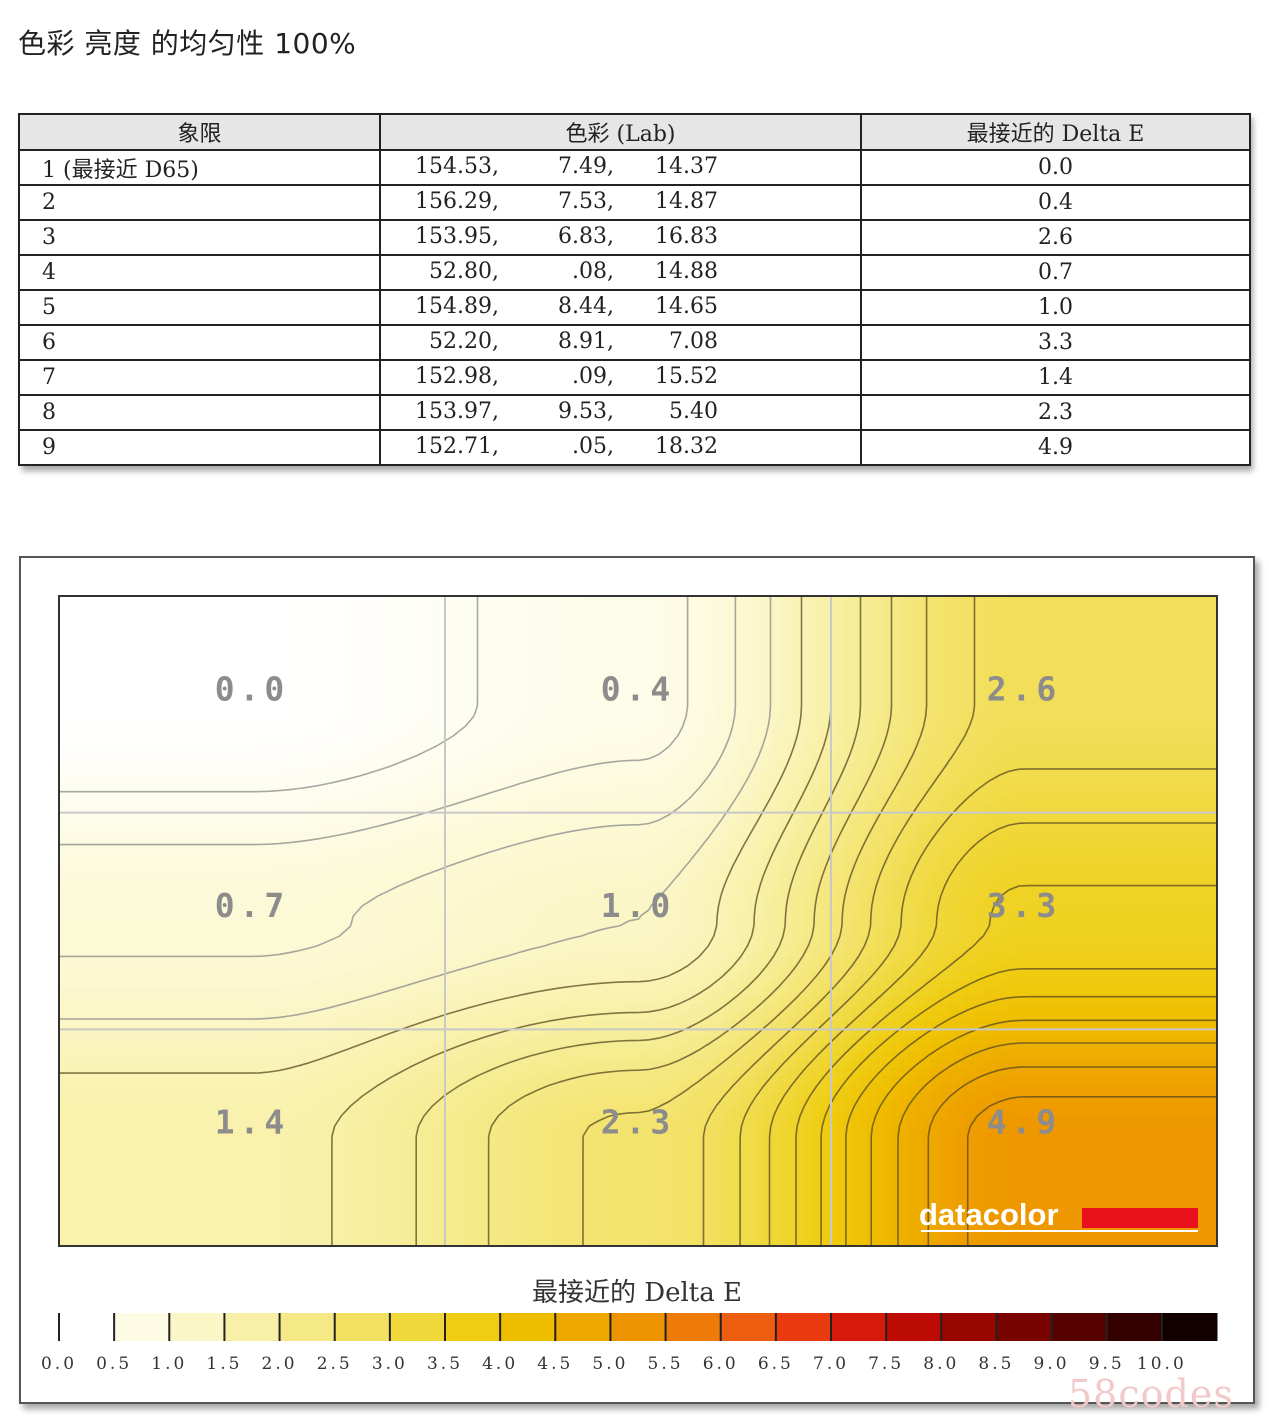 The image size is (1269, 1427). I want to click on logo-accent-bar, so click(1140, 1218).